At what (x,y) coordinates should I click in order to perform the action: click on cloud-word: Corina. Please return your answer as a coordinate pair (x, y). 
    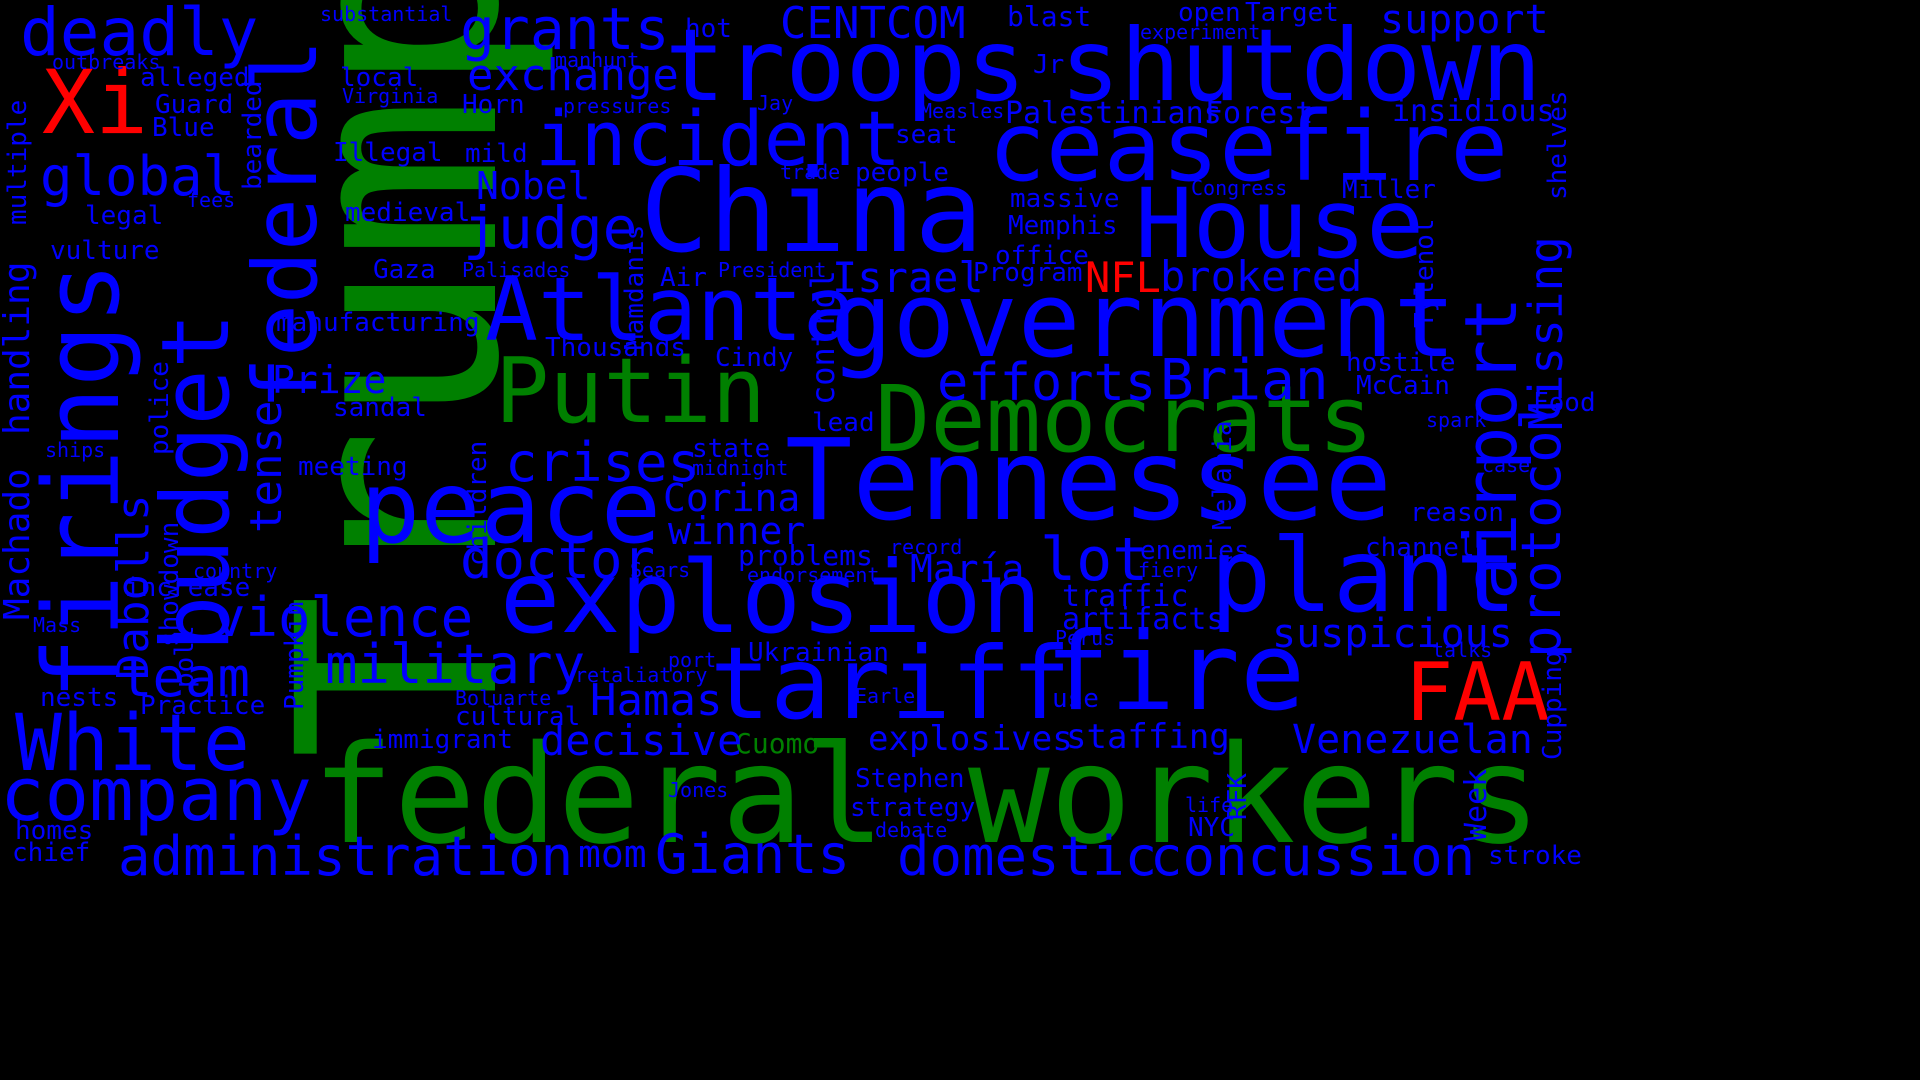
    Looking at the image, I should click on (732, 498).